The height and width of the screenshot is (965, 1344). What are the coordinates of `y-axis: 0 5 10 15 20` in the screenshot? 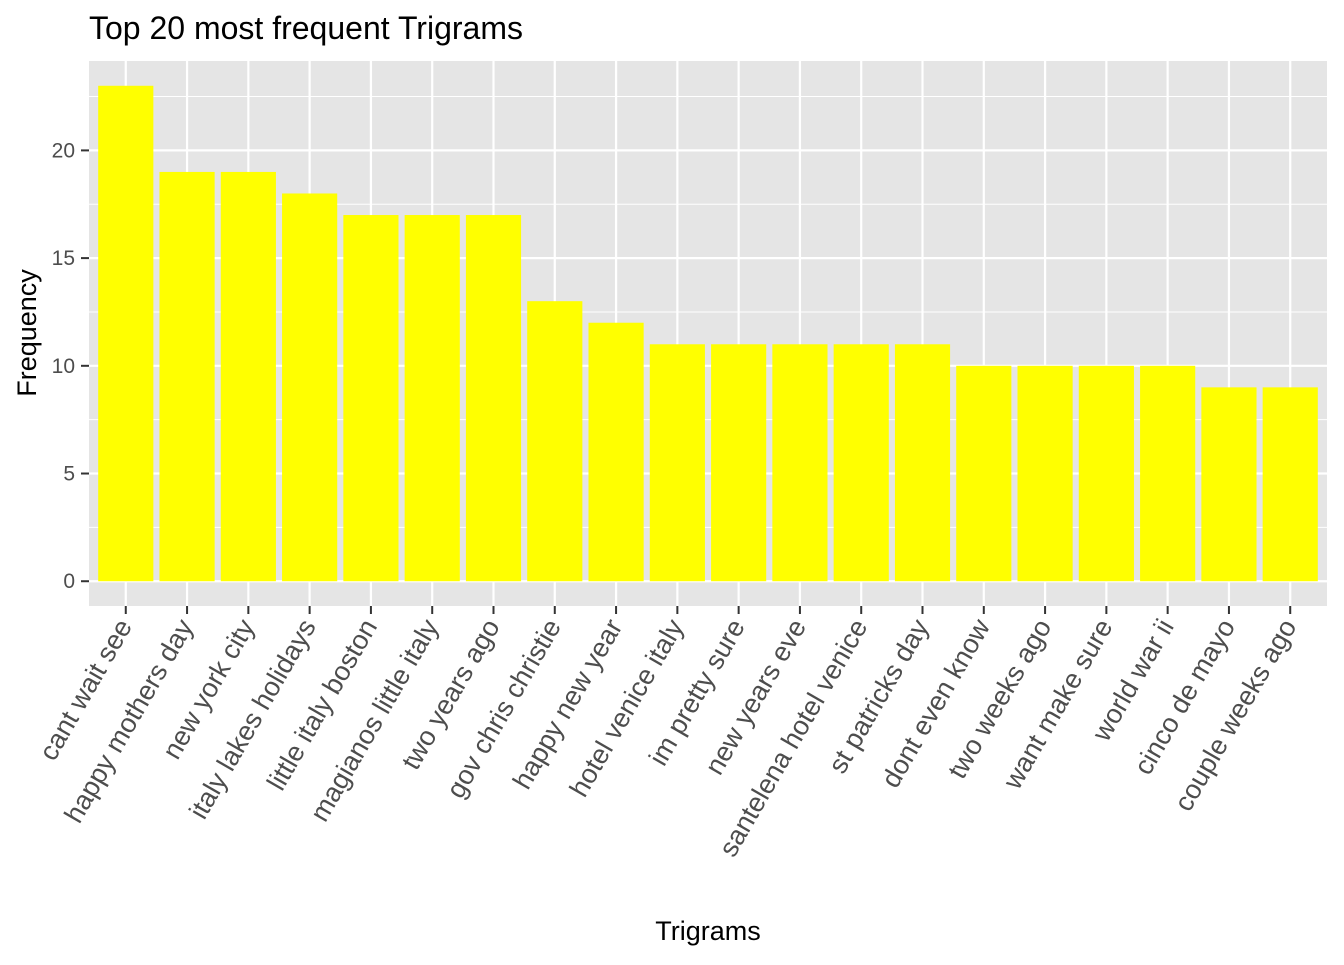 It's located at (70, 366).